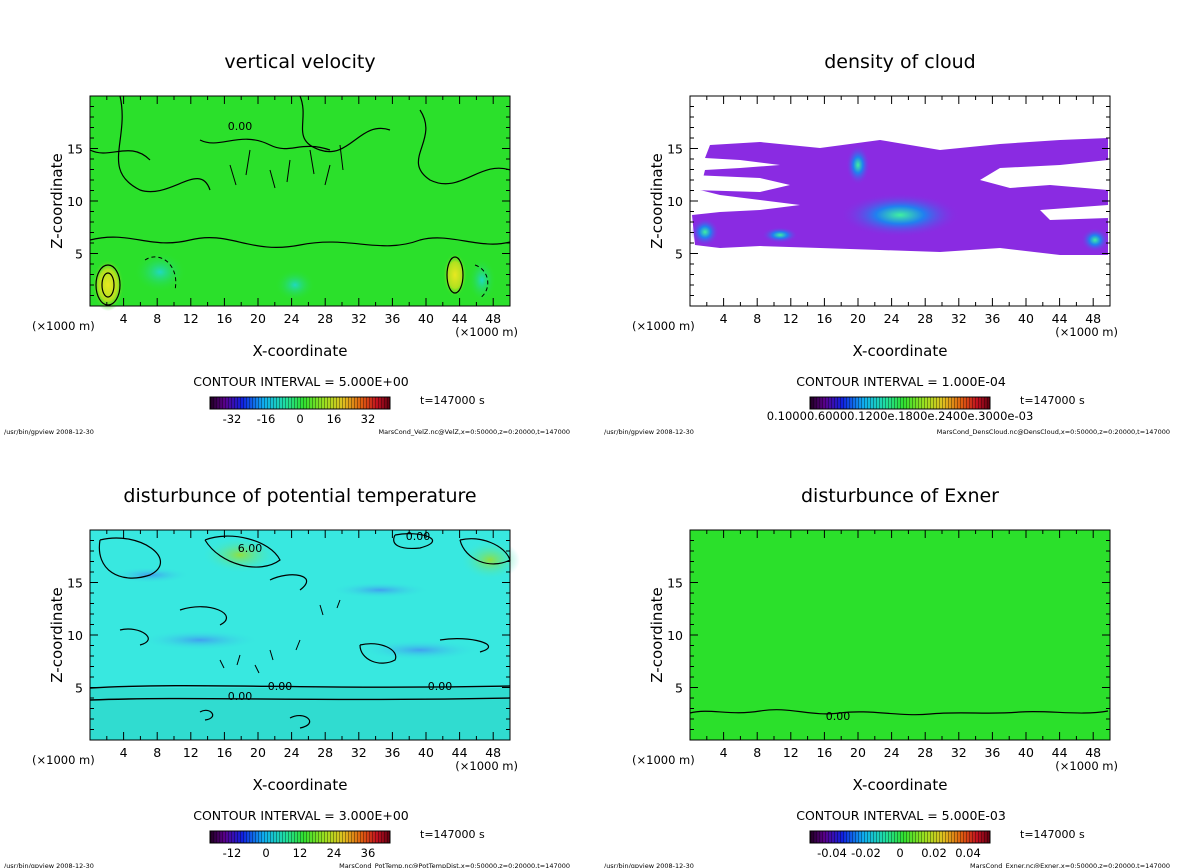 The image size is (1200, 868). Describe the element at coordinates (486, 766) in the screenshot. I see `chart-2-xunit-right: (×1000 m)` at that location.